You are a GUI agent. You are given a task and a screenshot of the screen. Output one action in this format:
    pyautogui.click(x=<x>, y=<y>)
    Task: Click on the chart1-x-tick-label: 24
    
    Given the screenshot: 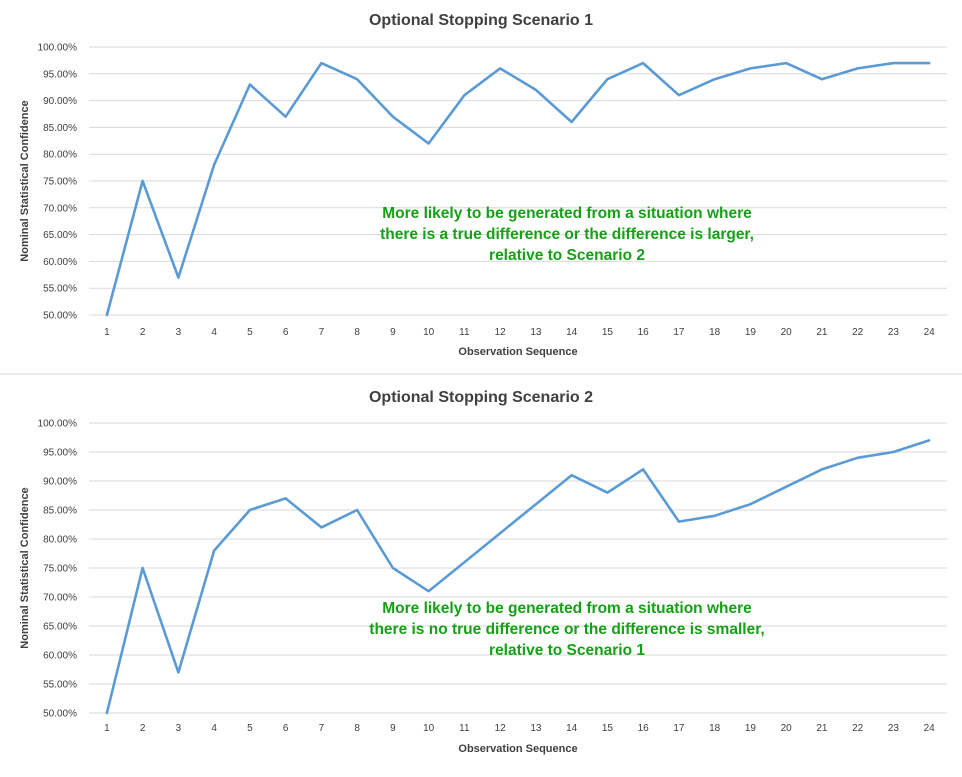 What is the action you would take?
    pyautogui.click(x=930, y=332)
    